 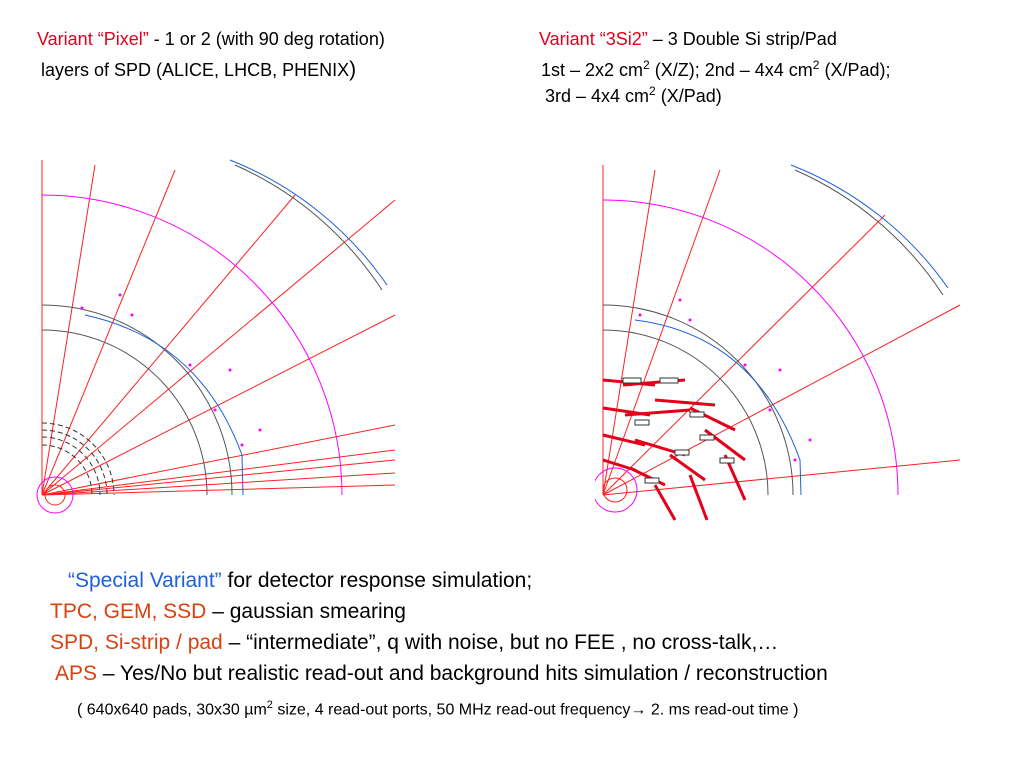 I want to click on left-title-paren: ), so click(x=353, y=69).